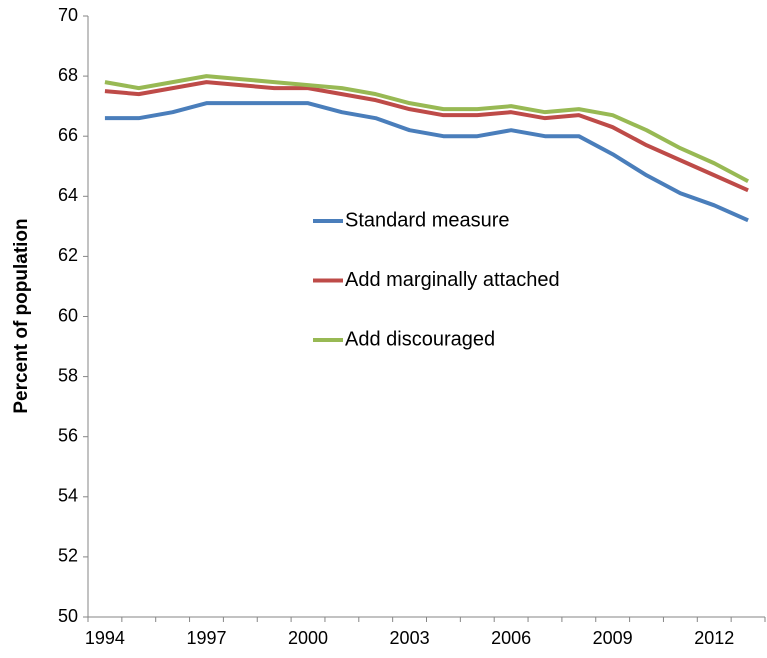 The width and height of the screenshot is (767, 658). I want to click on x-tick-label: 1994, so click(105, 638).